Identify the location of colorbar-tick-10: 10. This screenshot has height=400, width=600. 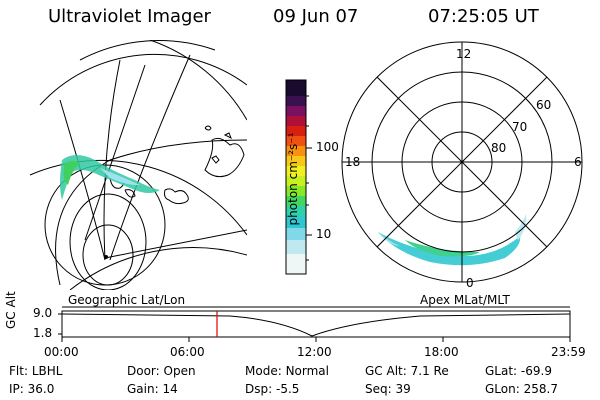
(324, 234).